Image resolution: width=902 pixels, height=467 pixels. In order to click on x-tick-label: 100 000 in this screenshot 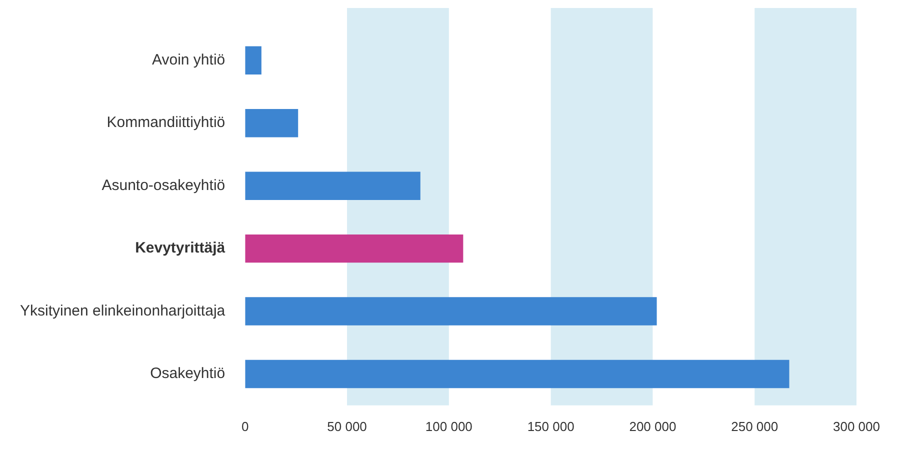, I will do `click(448, 426)`.